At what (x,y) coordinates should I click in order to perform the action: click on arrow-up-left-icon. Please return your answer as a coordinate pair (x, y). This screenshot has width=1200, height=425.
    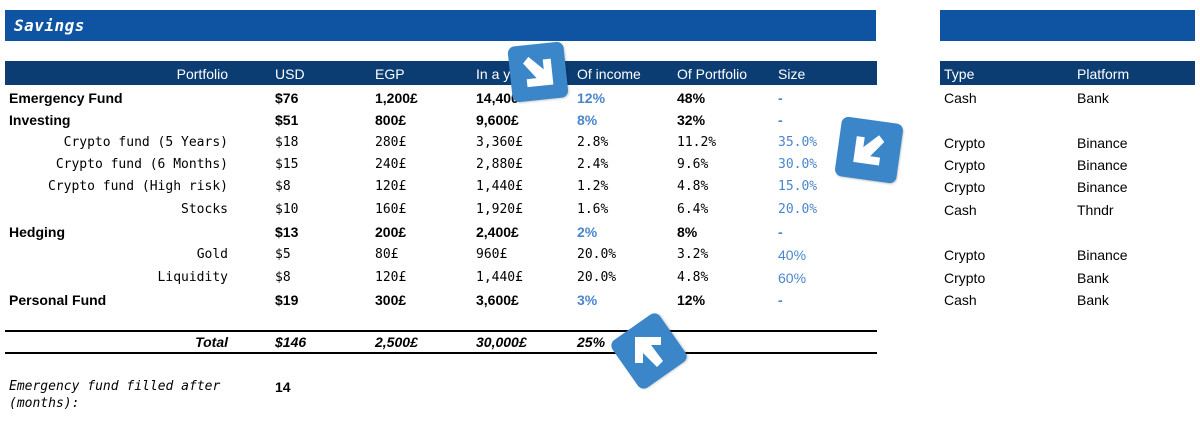
    Looking at the image, I should click on (649, 351).